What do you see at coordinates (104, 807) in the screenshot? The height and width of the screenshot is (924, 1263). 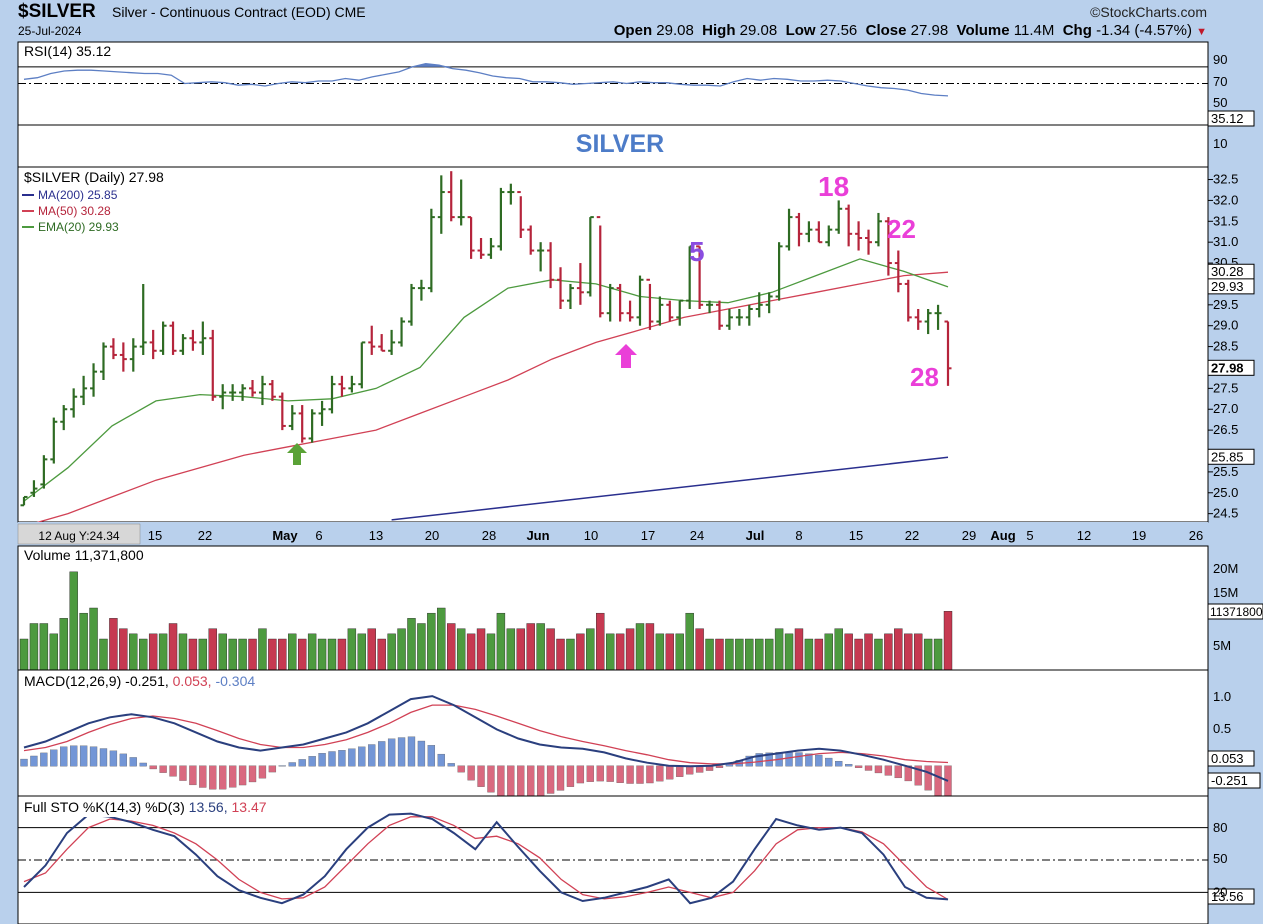 I see `sto-title-prefix: Full STO %K(14,3) %D(3)` at bounding box center [104, 807].